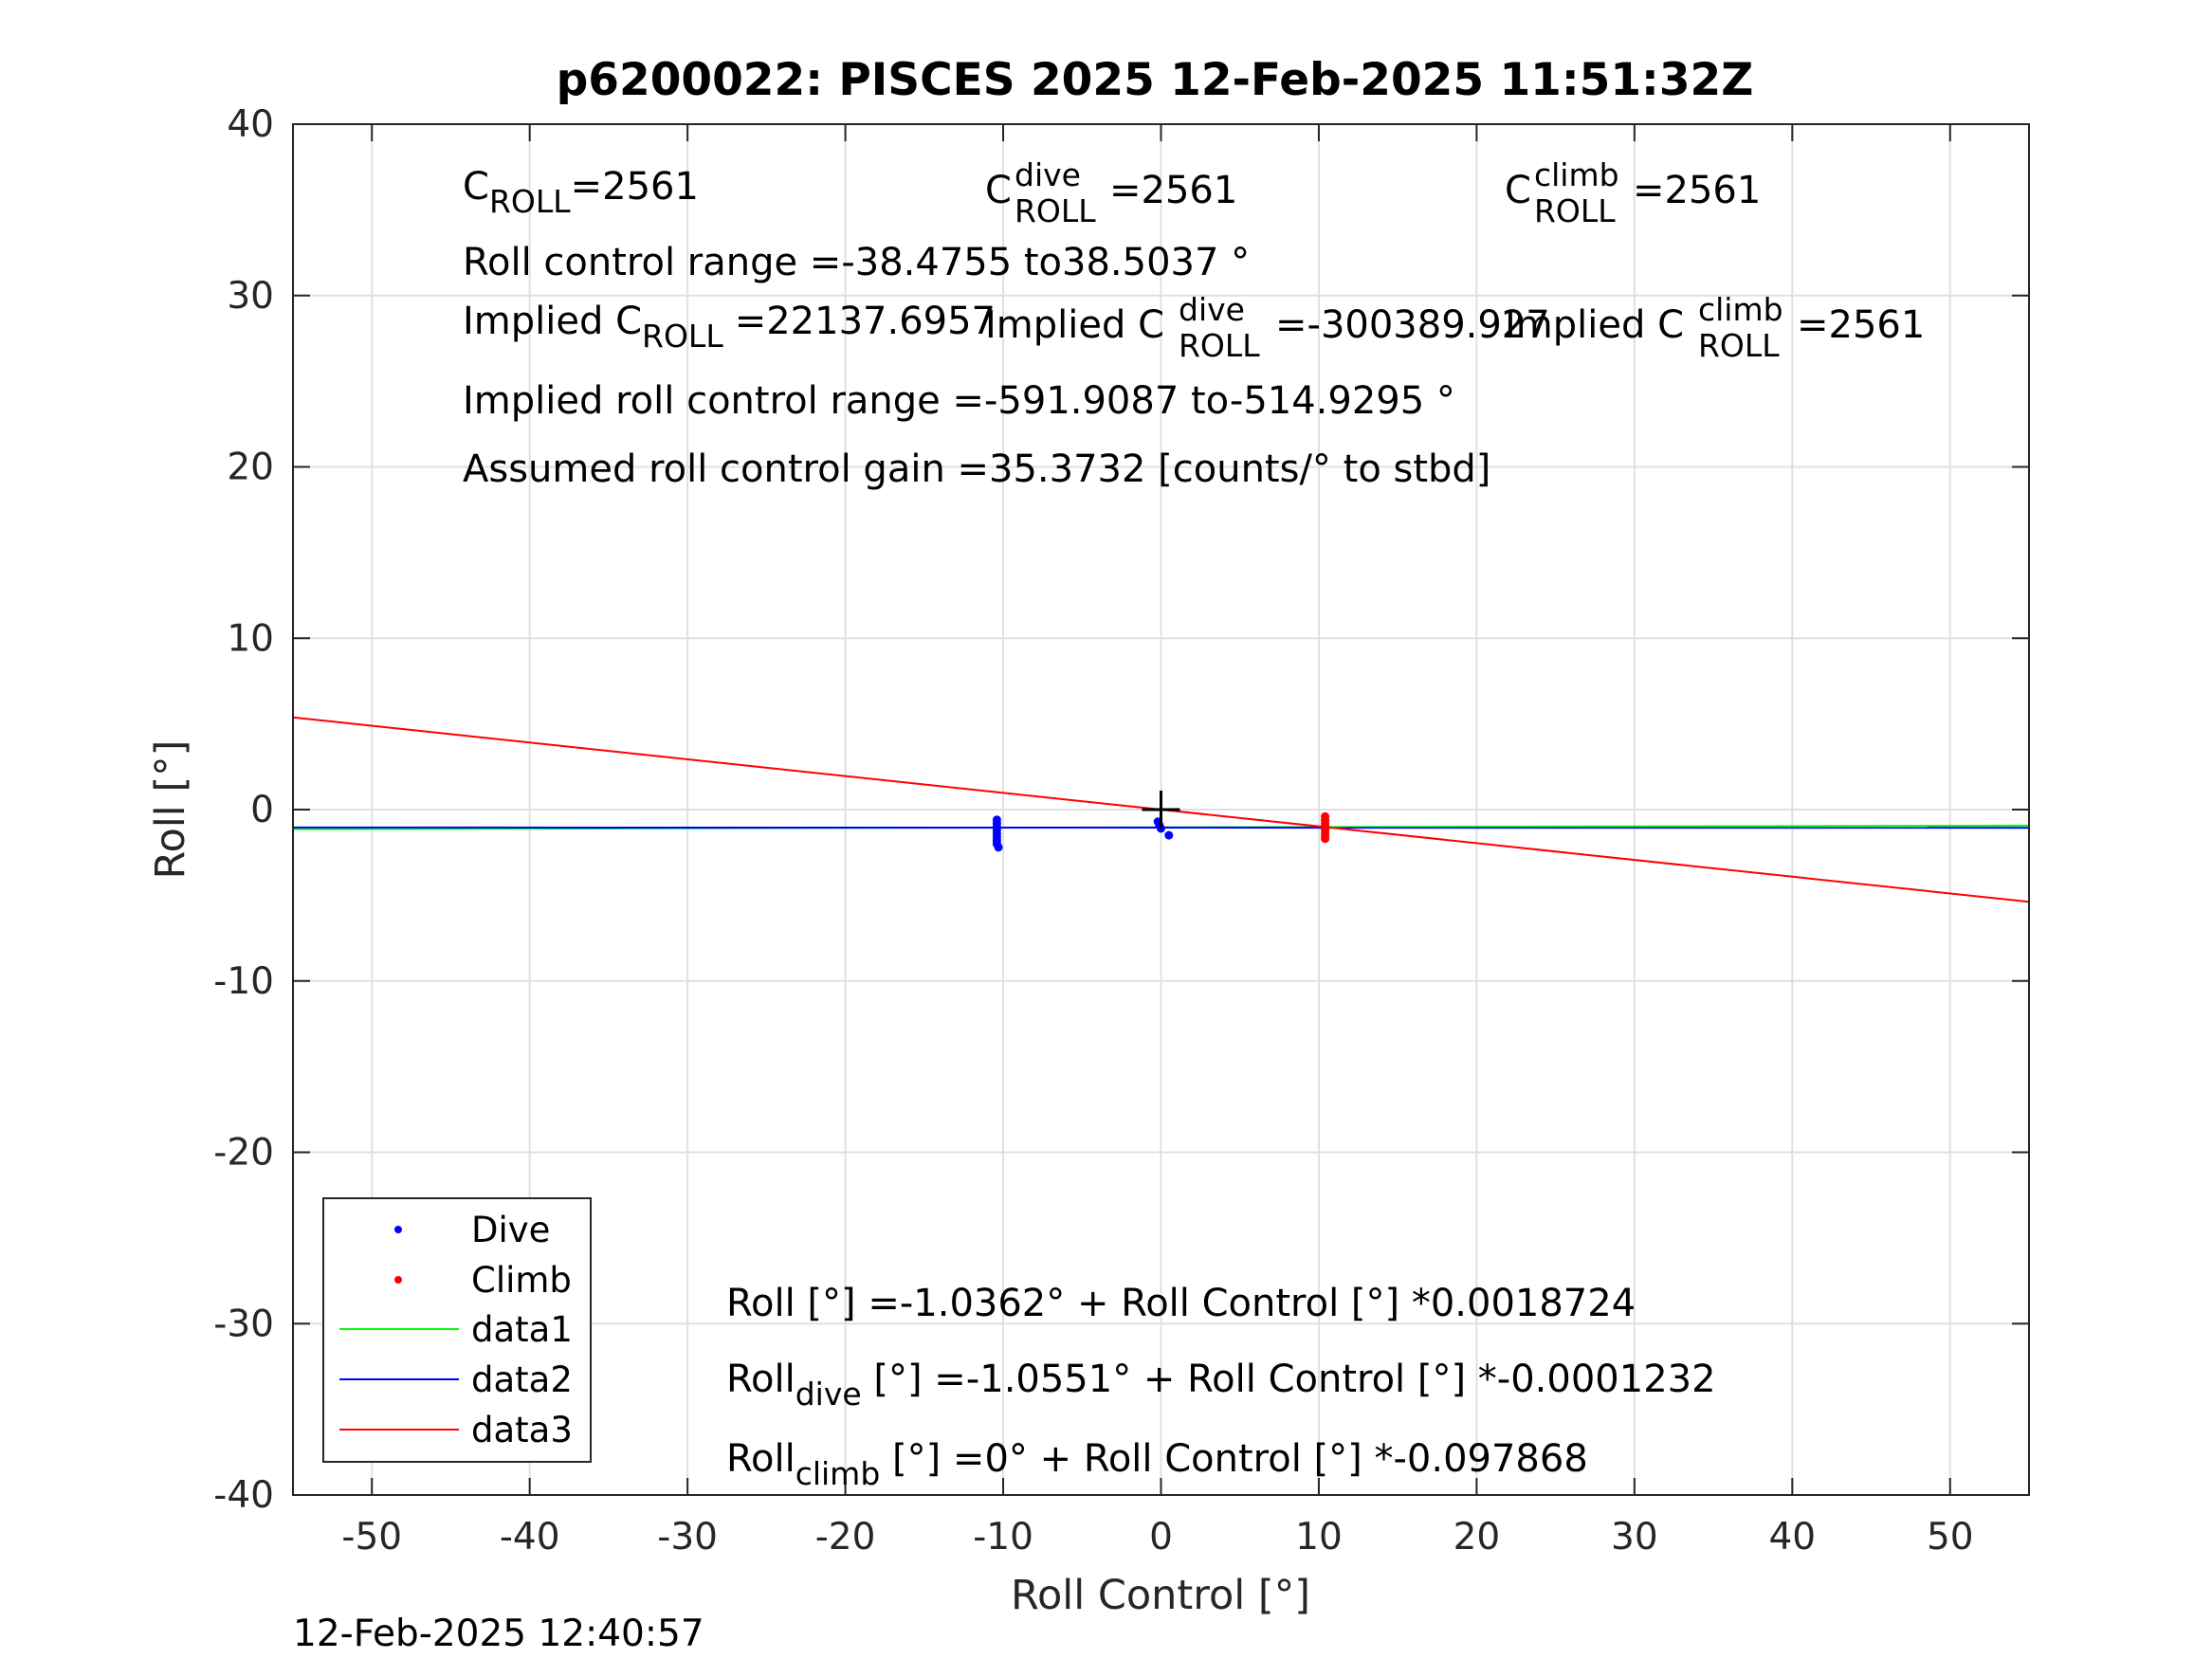 This screenshot has height=1659, width=2212. What do you see at coordinates (398, 1280) in the screenshot?
I see `legend-climb-marker` at bounding box center [398, 1280].